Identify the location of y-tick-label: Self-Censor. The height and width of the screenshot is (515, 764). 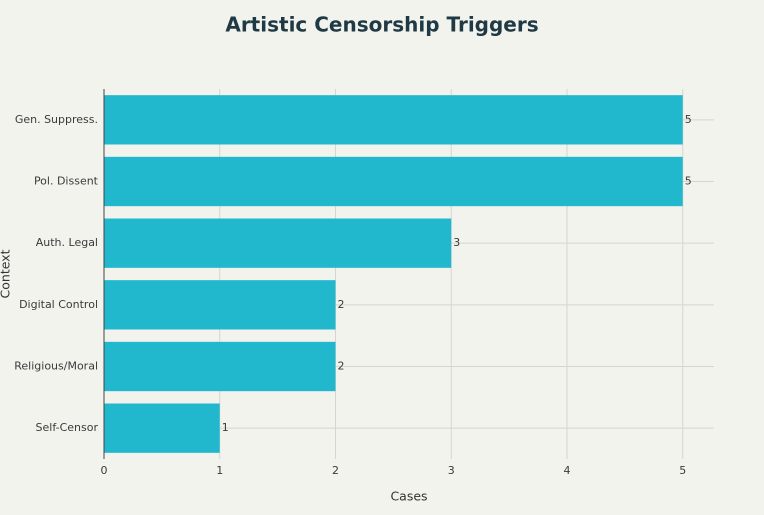
(67, 427).